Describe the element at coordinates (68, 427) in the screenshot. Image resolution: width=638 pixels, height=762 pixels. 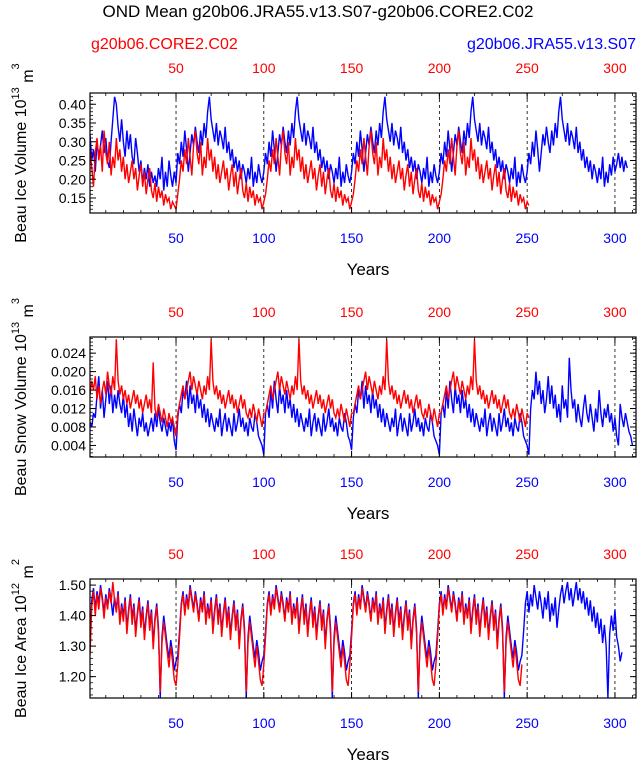
I see `y-tick-label: 0.008` at that location.